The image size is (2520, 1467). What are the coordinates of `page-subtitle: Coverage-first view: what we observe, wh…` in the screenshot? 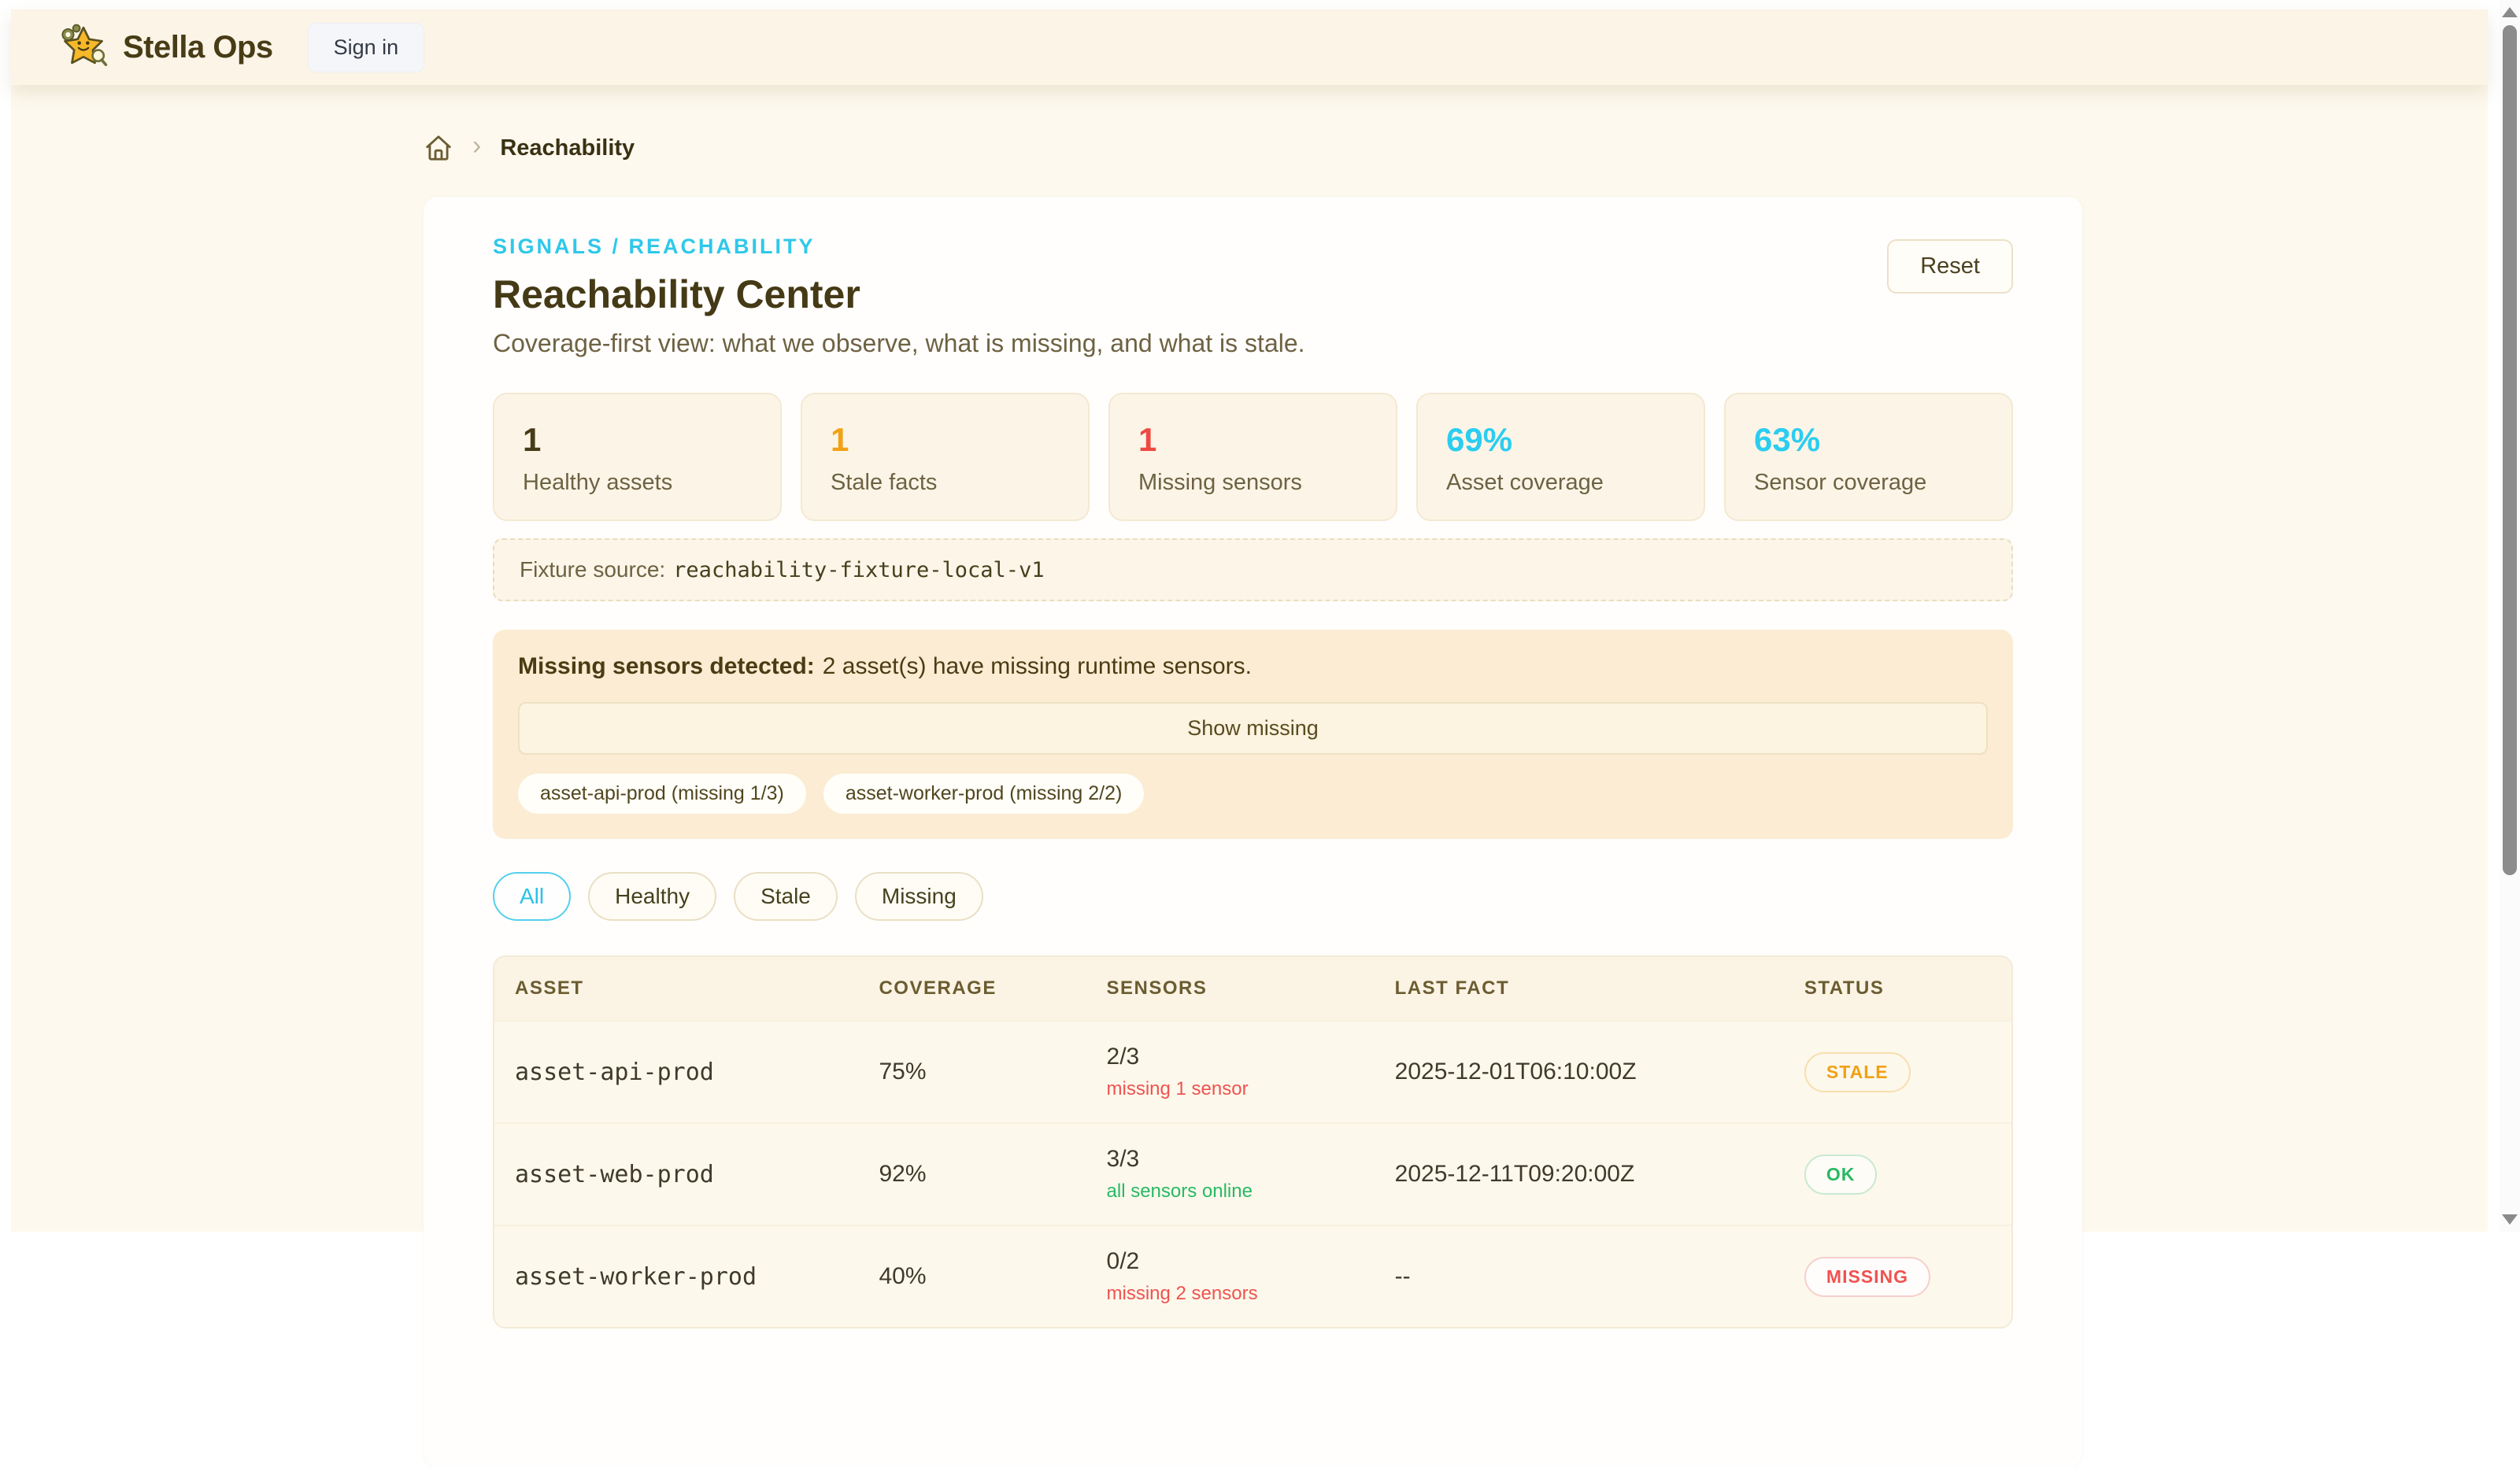 It's located at (899, 343).